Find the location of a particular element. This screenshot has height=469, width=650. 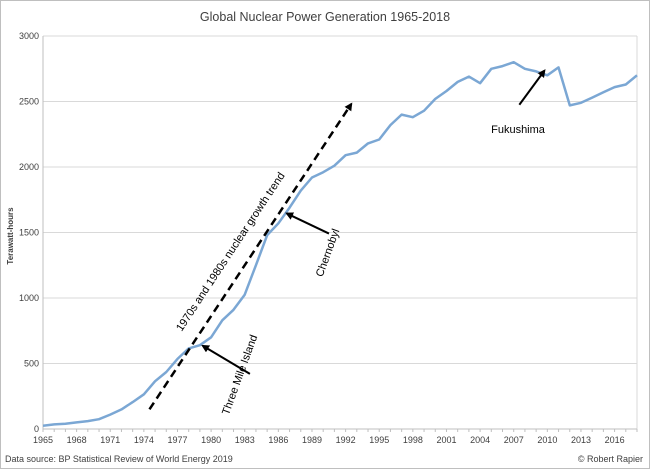

annotation-label: Fukushima is located at coordinates (518, 130).